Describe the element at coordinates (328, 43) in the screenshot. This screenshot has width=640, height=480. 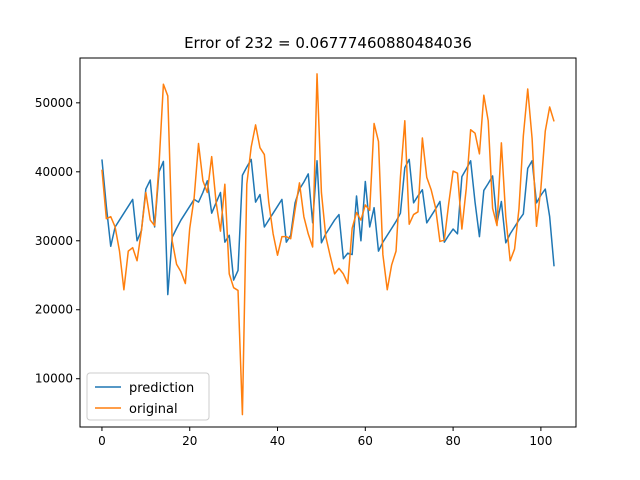
I see `chart-title: Error of 232 = 0.06777460880484036` at that location.